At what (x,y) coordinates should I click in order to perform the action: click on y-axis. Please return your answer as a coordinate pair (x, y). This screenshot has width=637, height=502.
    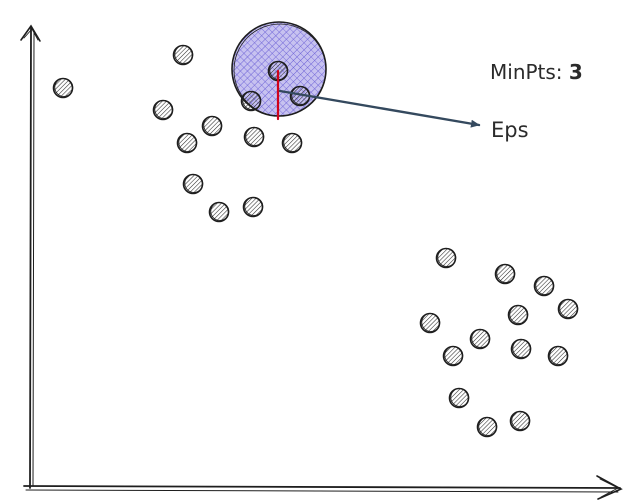
    Looking at the image, I should click on (30, 256).